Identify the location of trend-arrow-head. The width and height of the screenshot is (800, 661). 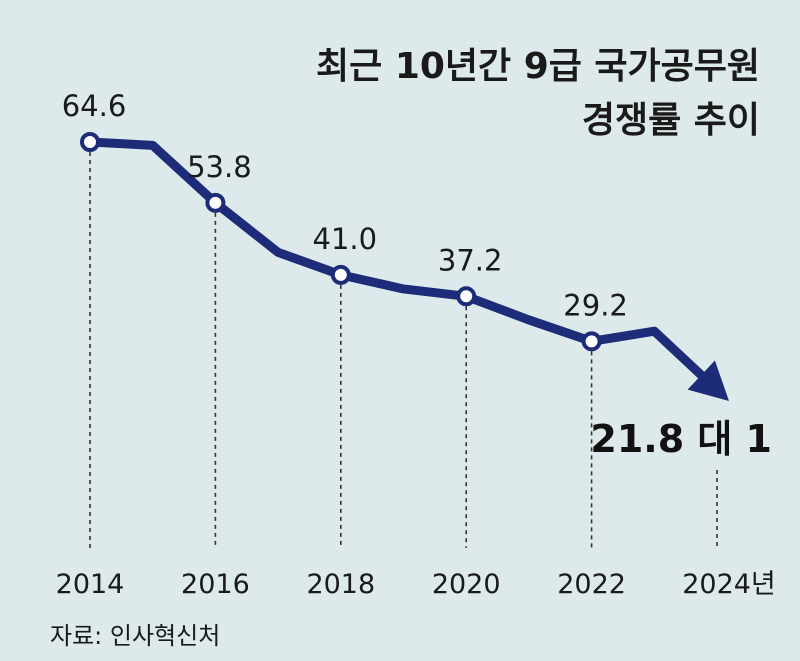
(708, 380).